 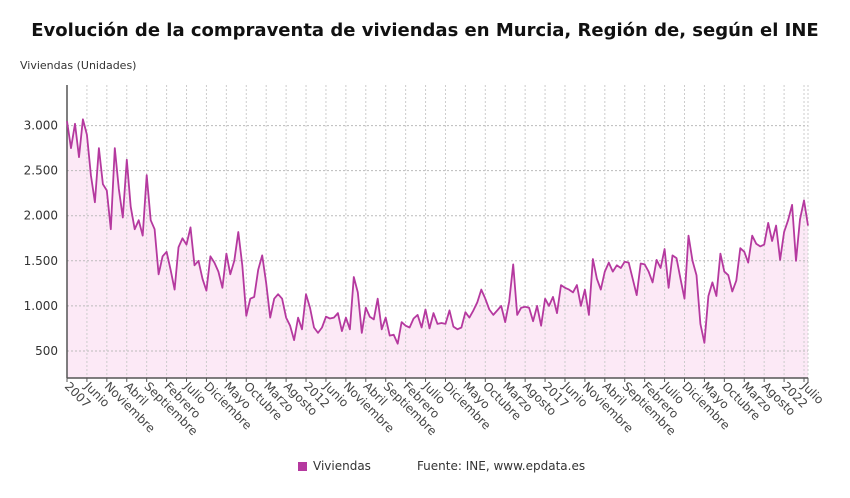 I want to click on legend-swatch, so click(x=302, y=466).